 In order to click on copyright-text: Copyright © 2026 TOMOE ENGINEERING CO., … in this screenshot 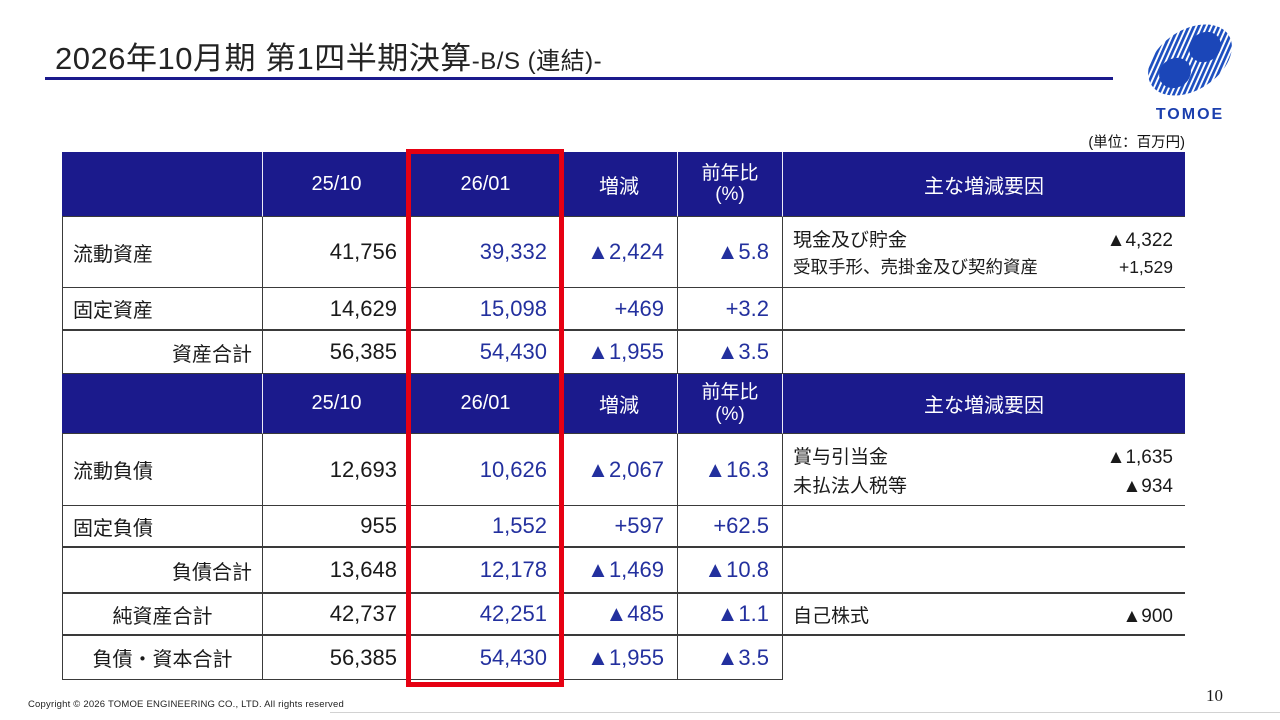, I will do `click(186, 704)`.